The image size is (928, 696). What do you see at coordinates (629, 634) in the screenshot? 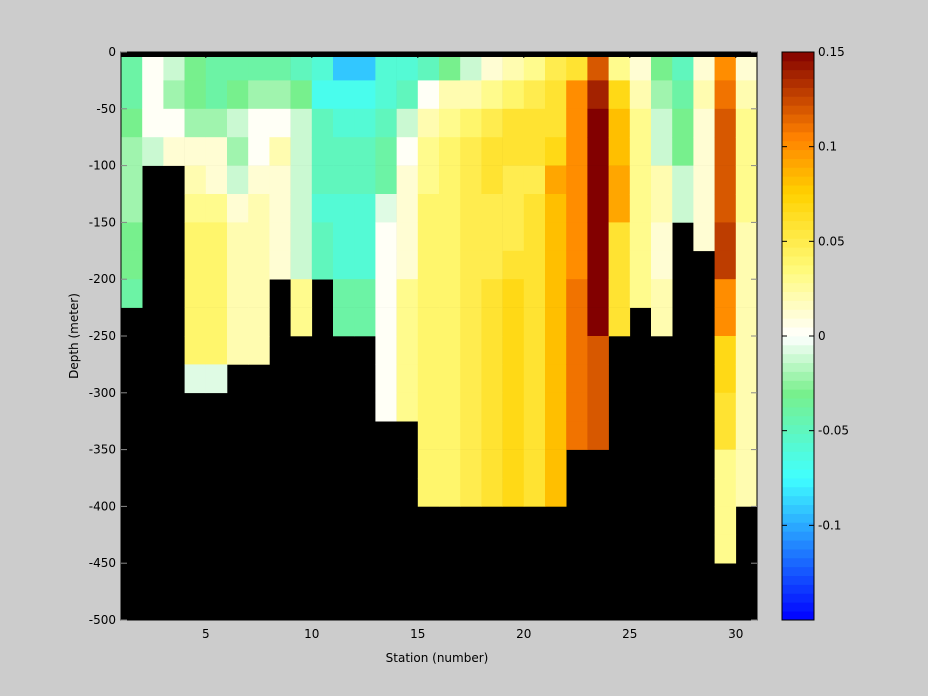
I see `x-tick-label: 25` at bounding box center [629, 634].